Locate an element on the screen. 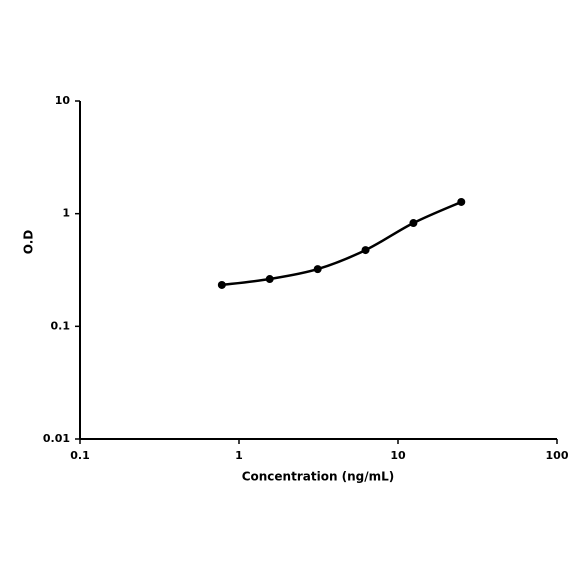 The width and height of the screenshot is (584, 584). y-tick-label: 0.01 is located at coordinates (56, 438).